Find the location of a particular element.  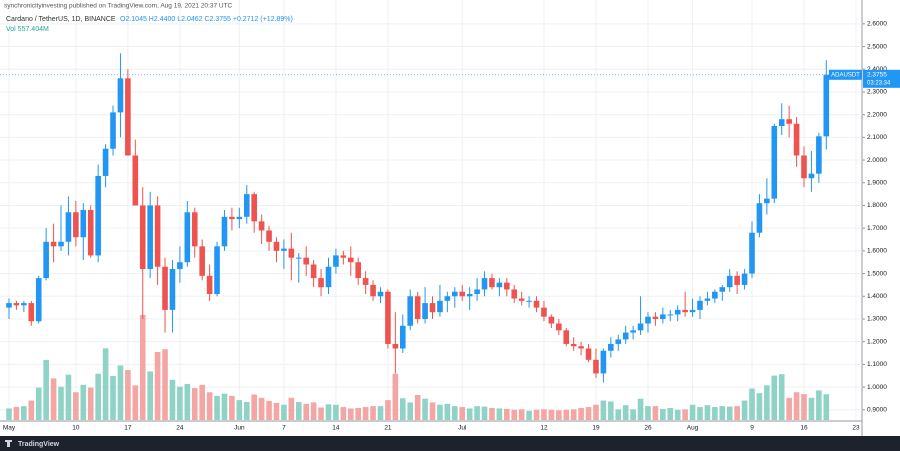

countdown: 03:23:34 is located at coordinates (879, 83).